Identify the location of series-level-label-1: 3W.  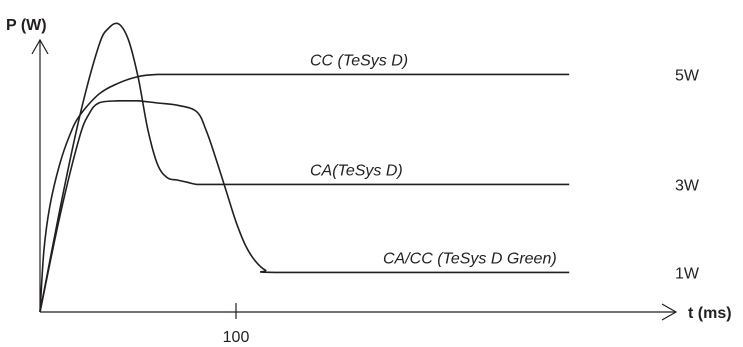
(687, 185).